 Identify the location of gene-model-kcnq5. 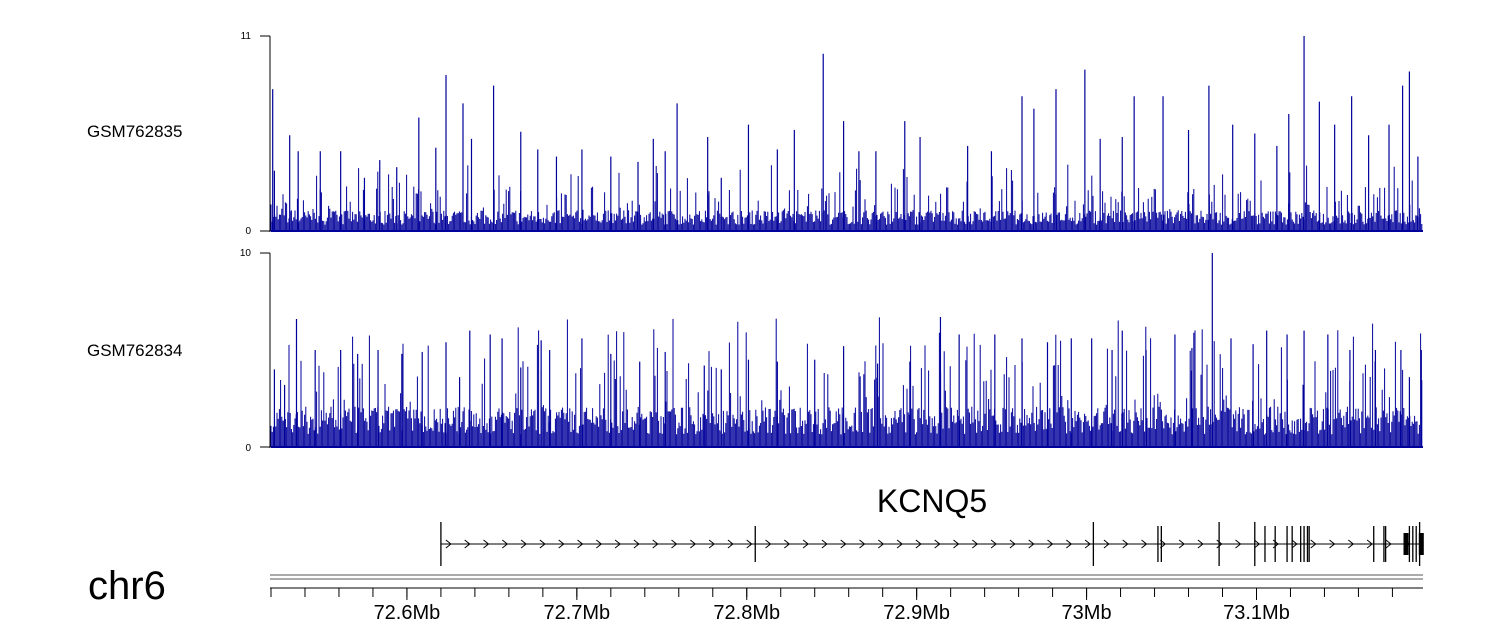
(932, 544).